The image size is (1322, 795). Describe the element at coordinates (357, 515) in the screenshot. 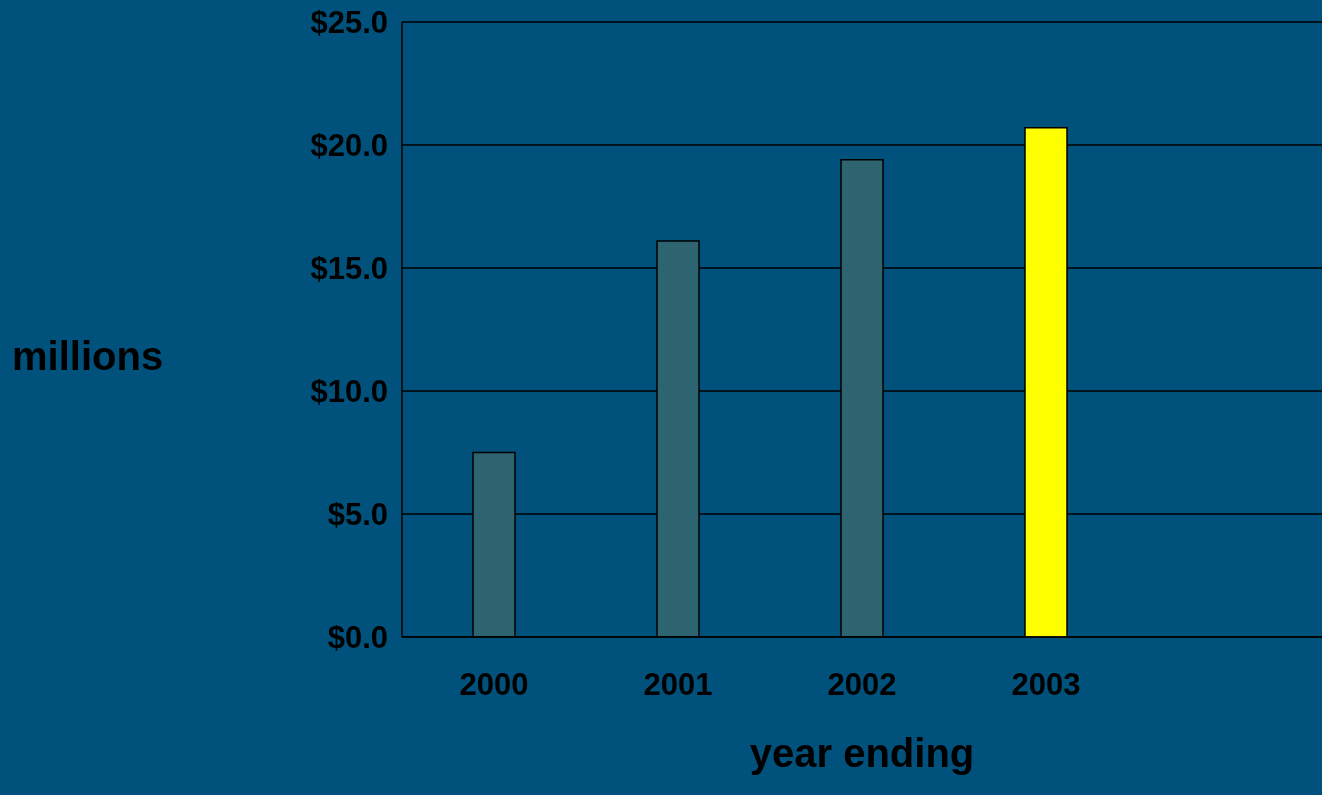

I see `y-tick-label: $5.0` at that location.